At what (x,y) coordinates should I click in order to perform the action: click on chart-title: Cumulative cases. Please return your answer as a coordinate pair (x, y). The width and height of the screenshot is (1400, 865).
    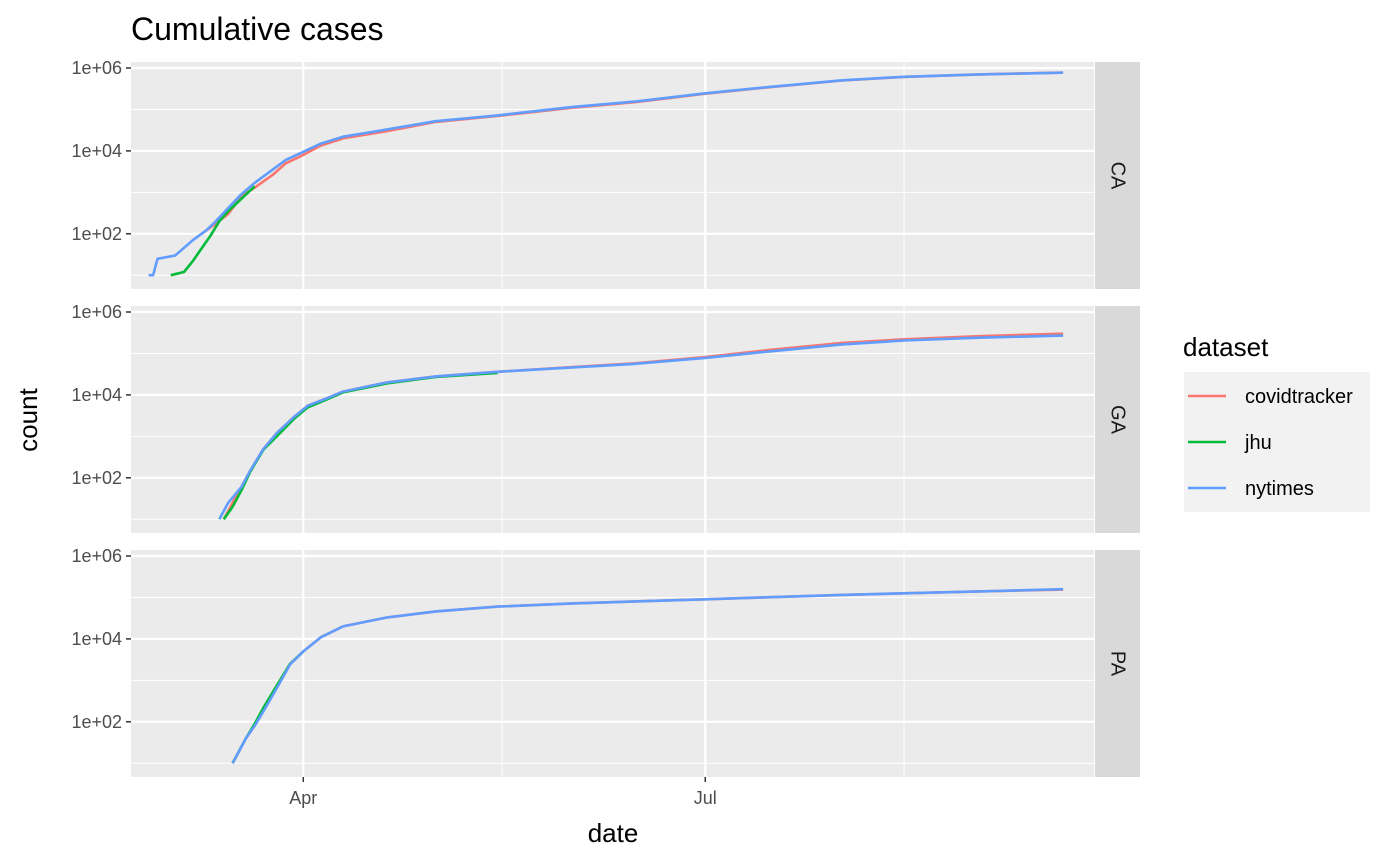
    Looking at the image, I should click on (257, 29).